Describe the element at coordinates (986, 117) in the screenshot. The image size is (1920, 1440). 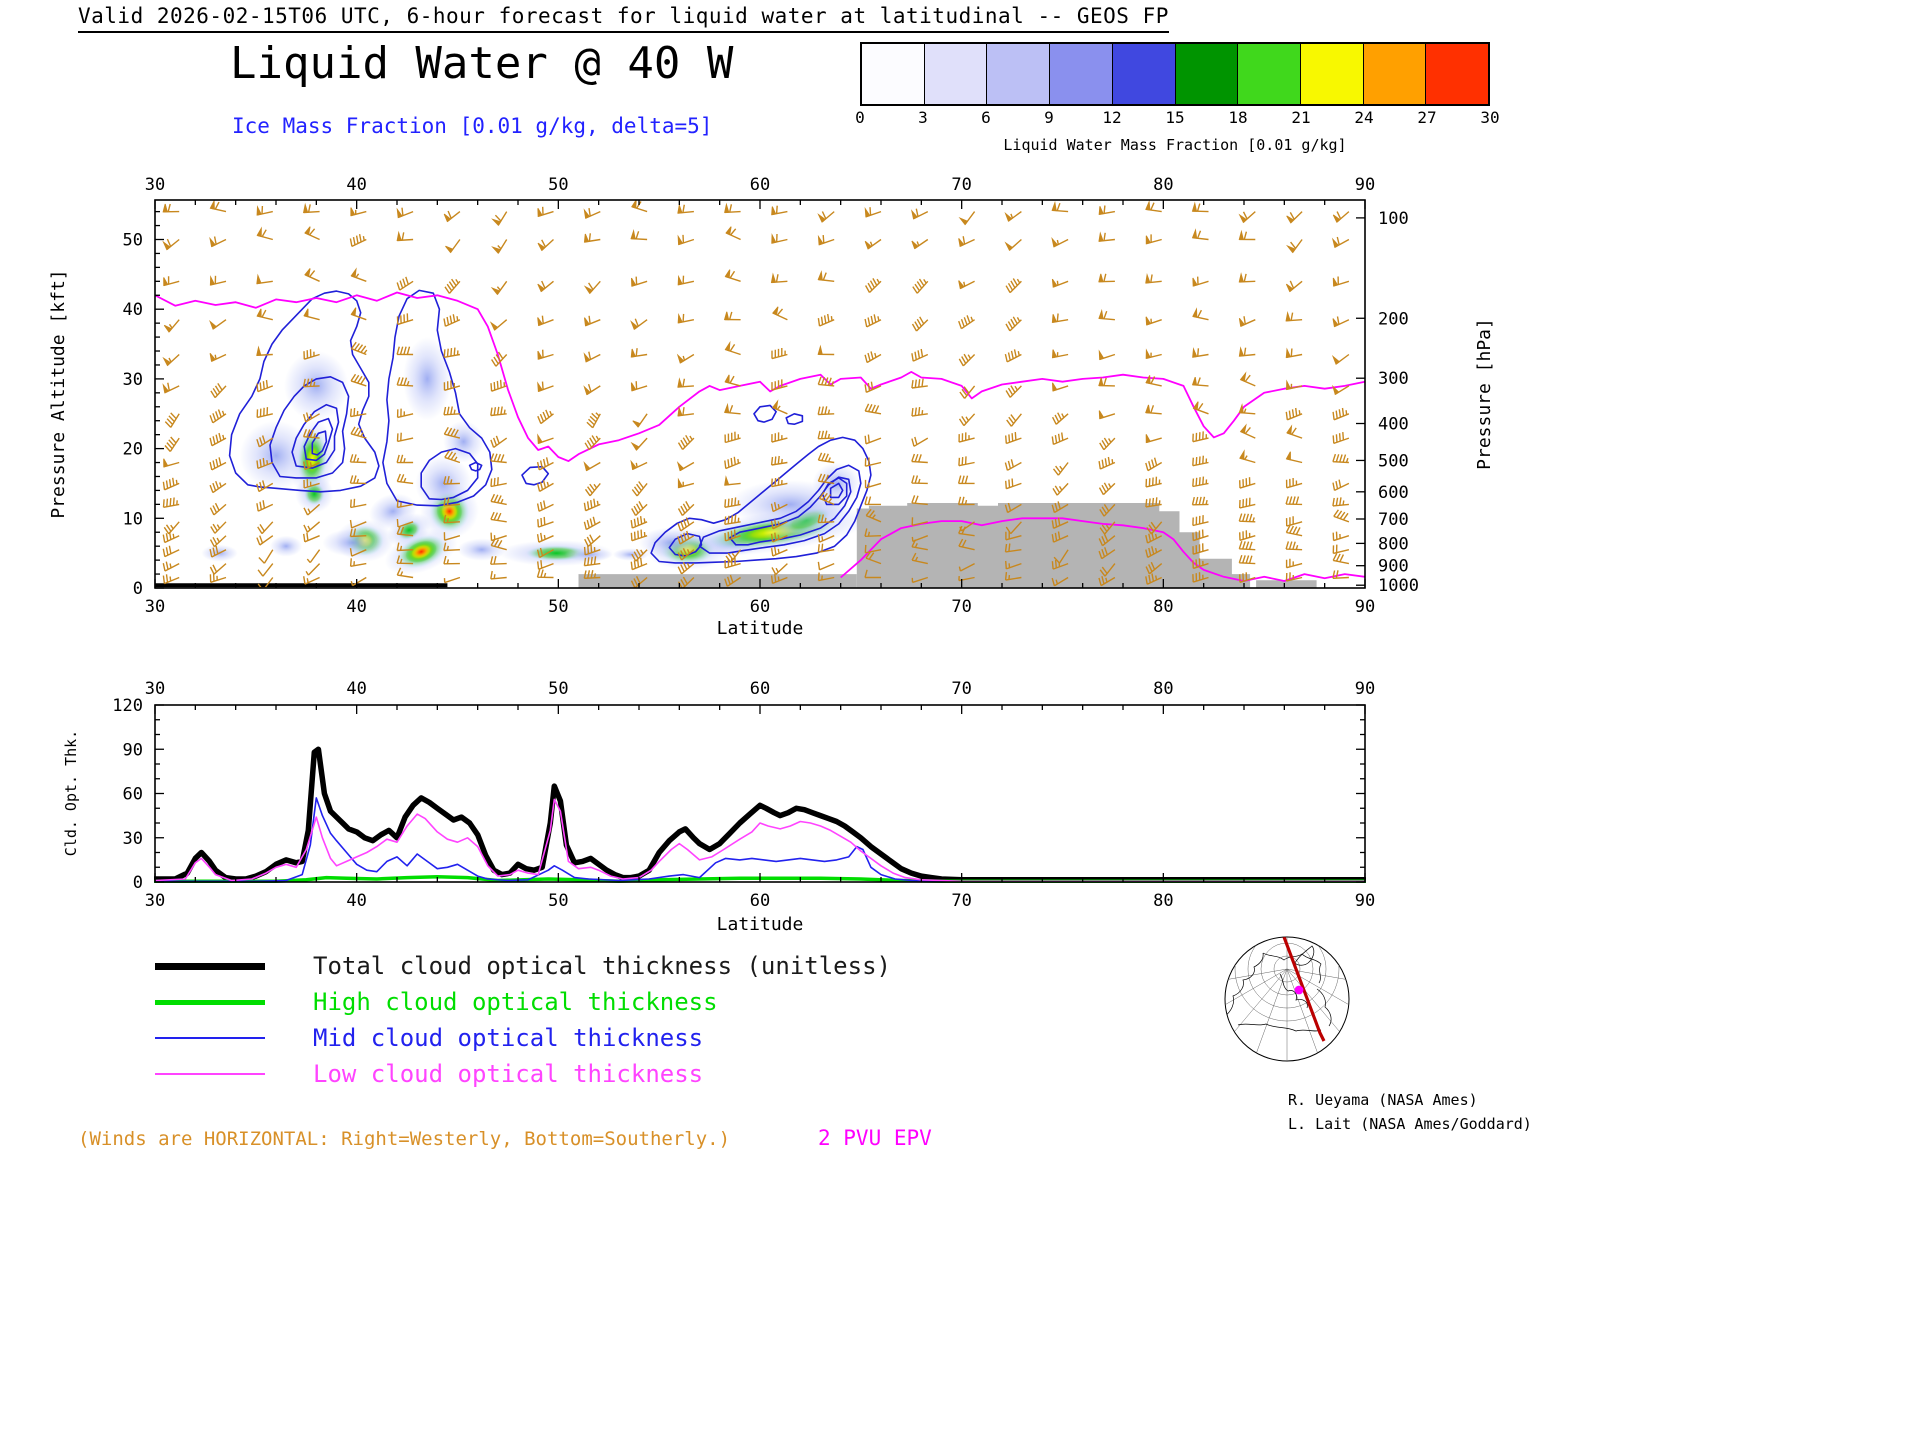
I see `colorbar-tick-label: 6` at that location.